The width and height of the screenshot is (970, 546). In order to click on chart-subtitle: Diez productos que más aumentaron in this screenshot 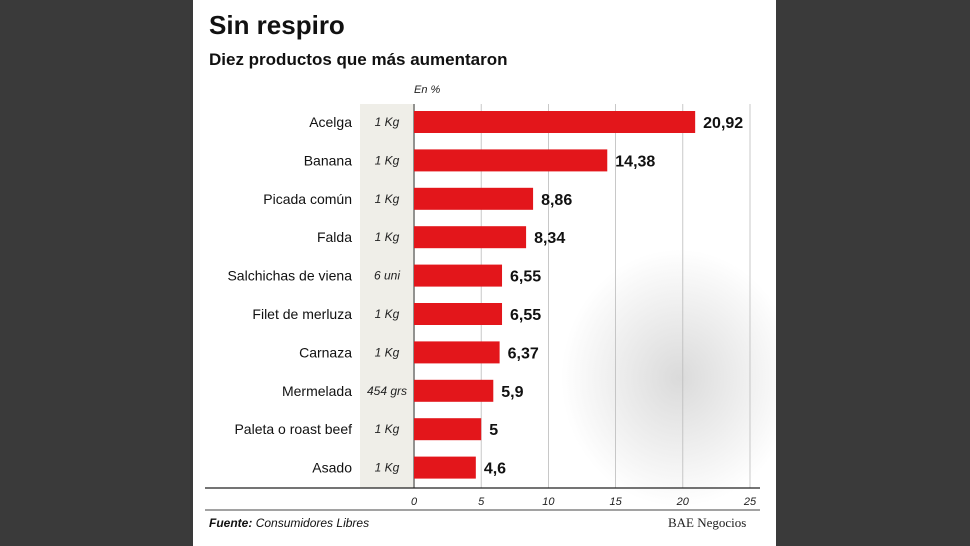, I will do `click(358, 59)`.